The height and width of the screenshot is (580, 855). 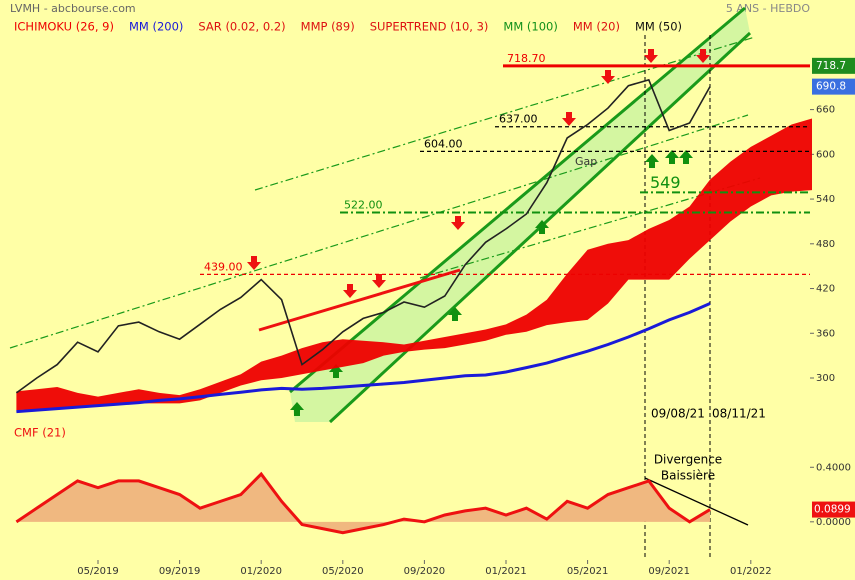 What do you see at coordinates (156, 27) in the screenshot?
I see `legend-item: MM (200)` at bounding box center [156, 27].